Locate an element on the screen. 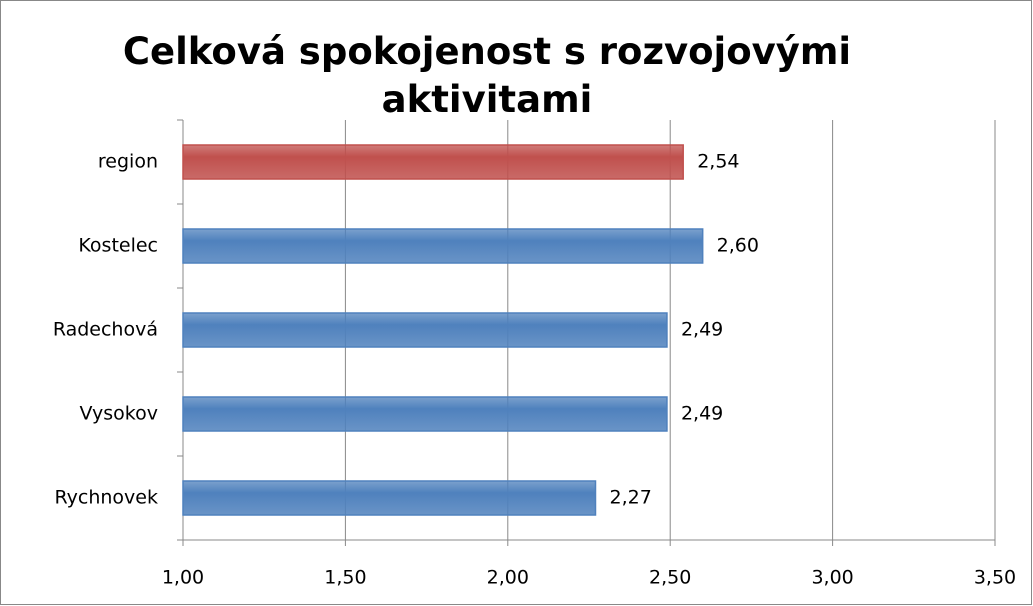 The image size is (1033, 606). x-tick-label: 3,00 is located at coordinates (832, 578).